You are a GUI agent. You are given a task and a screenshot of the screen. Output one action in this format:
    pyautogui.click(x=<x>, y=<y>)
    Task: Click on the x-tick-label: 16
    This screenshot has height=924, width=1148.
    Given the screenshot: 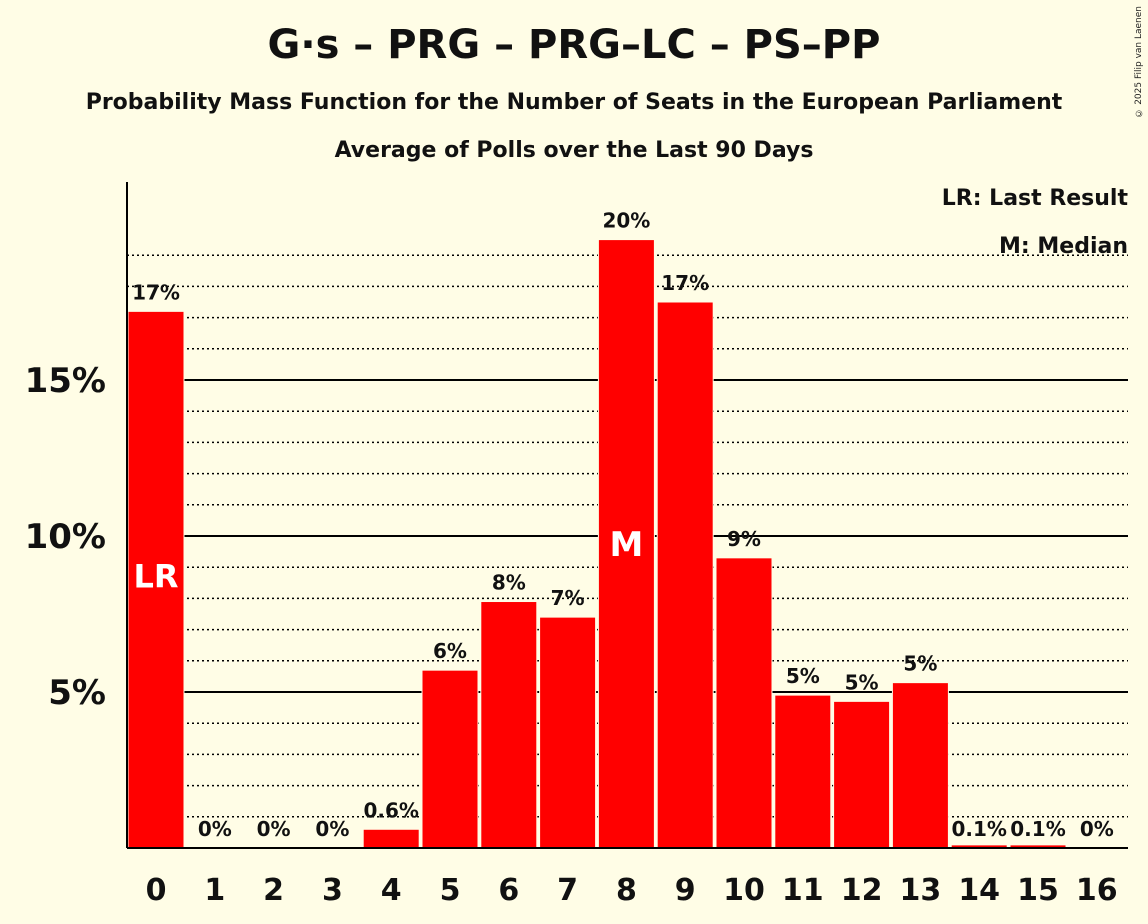 What is the action you would take?
    pyautogui.click(x=1097, y=890)
    